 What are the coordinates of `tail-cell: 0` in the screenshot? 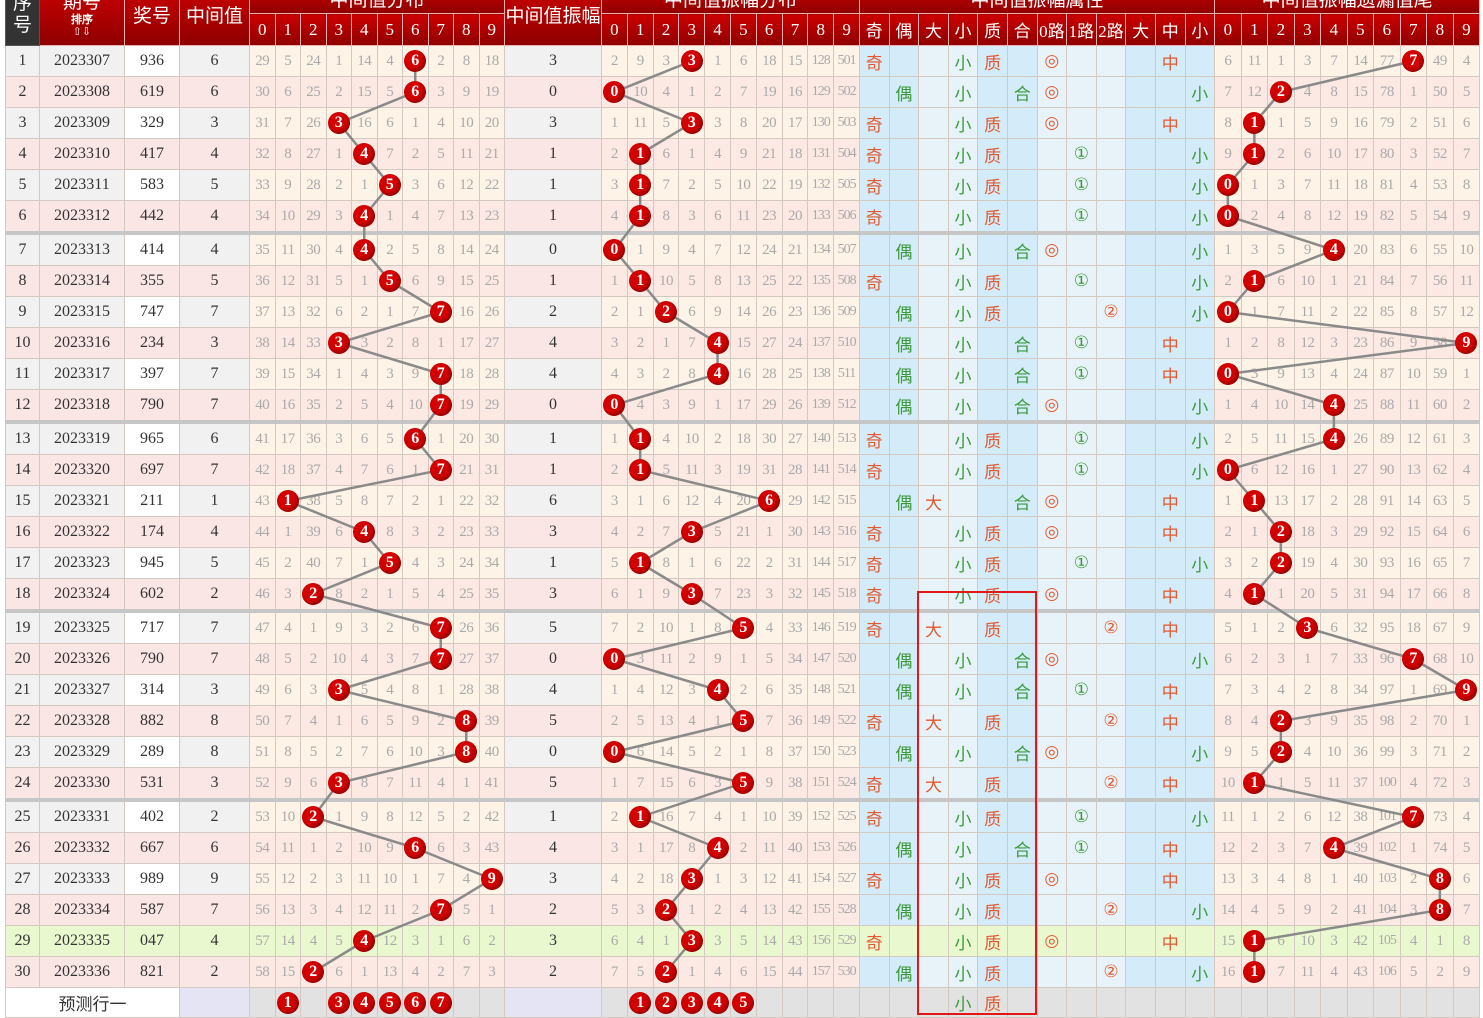 It's located at (1228, 374).